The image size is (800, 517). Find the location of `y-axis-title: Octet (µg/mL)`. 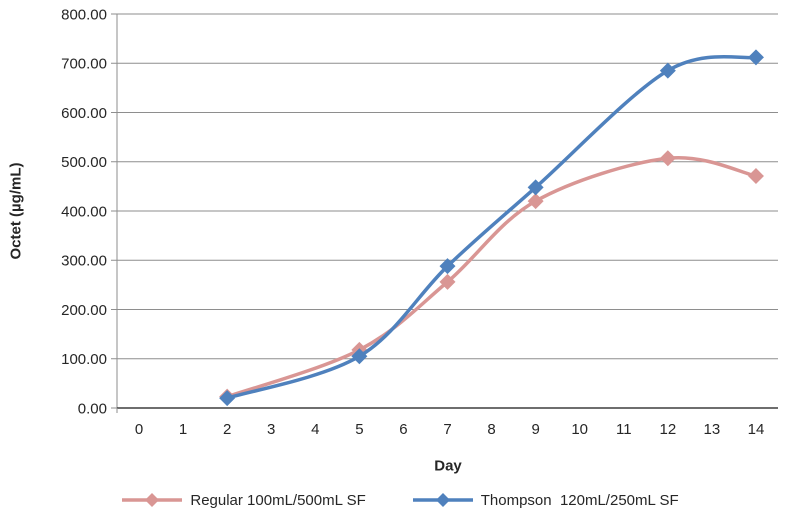

y-axis-title: Octet (µg/mL) is located at coordinates (16, 211).